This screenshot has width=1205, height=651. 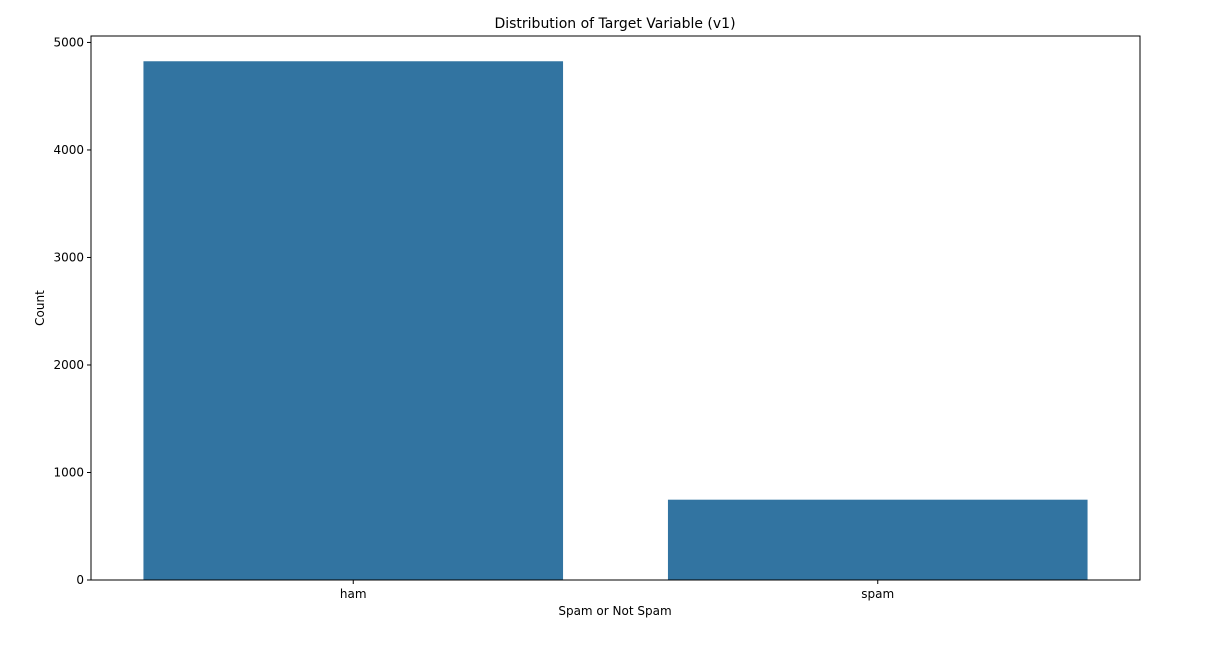 I want to click on y-tick-label: 5000, so click(x=68, y=42).